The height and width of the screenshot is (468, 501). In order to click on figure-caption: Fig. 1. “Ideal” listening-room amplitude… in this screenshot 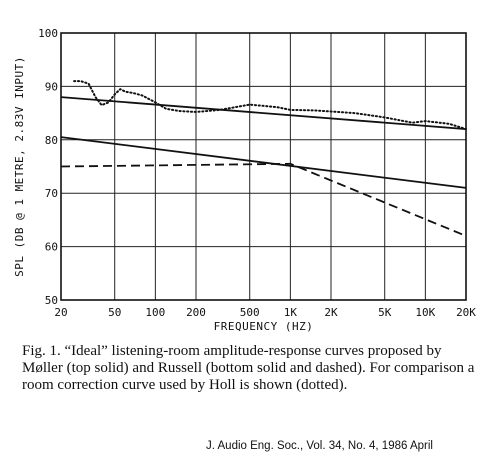, I will do `click(248, 368)`.